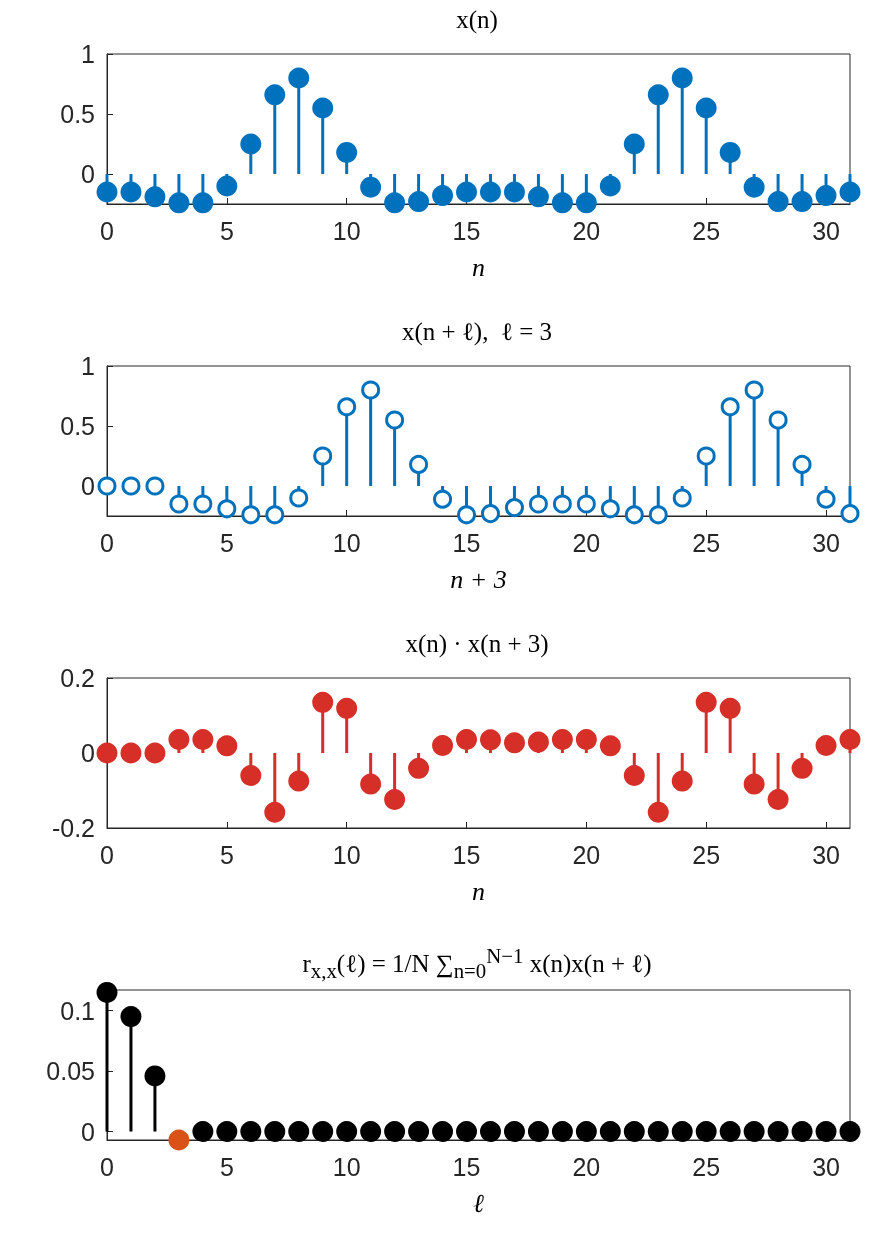  Describe the element at coordinates (477, 332) in the screenshot. I see `chart-title: x(n + ℓ), ℓ = 3` at that location.